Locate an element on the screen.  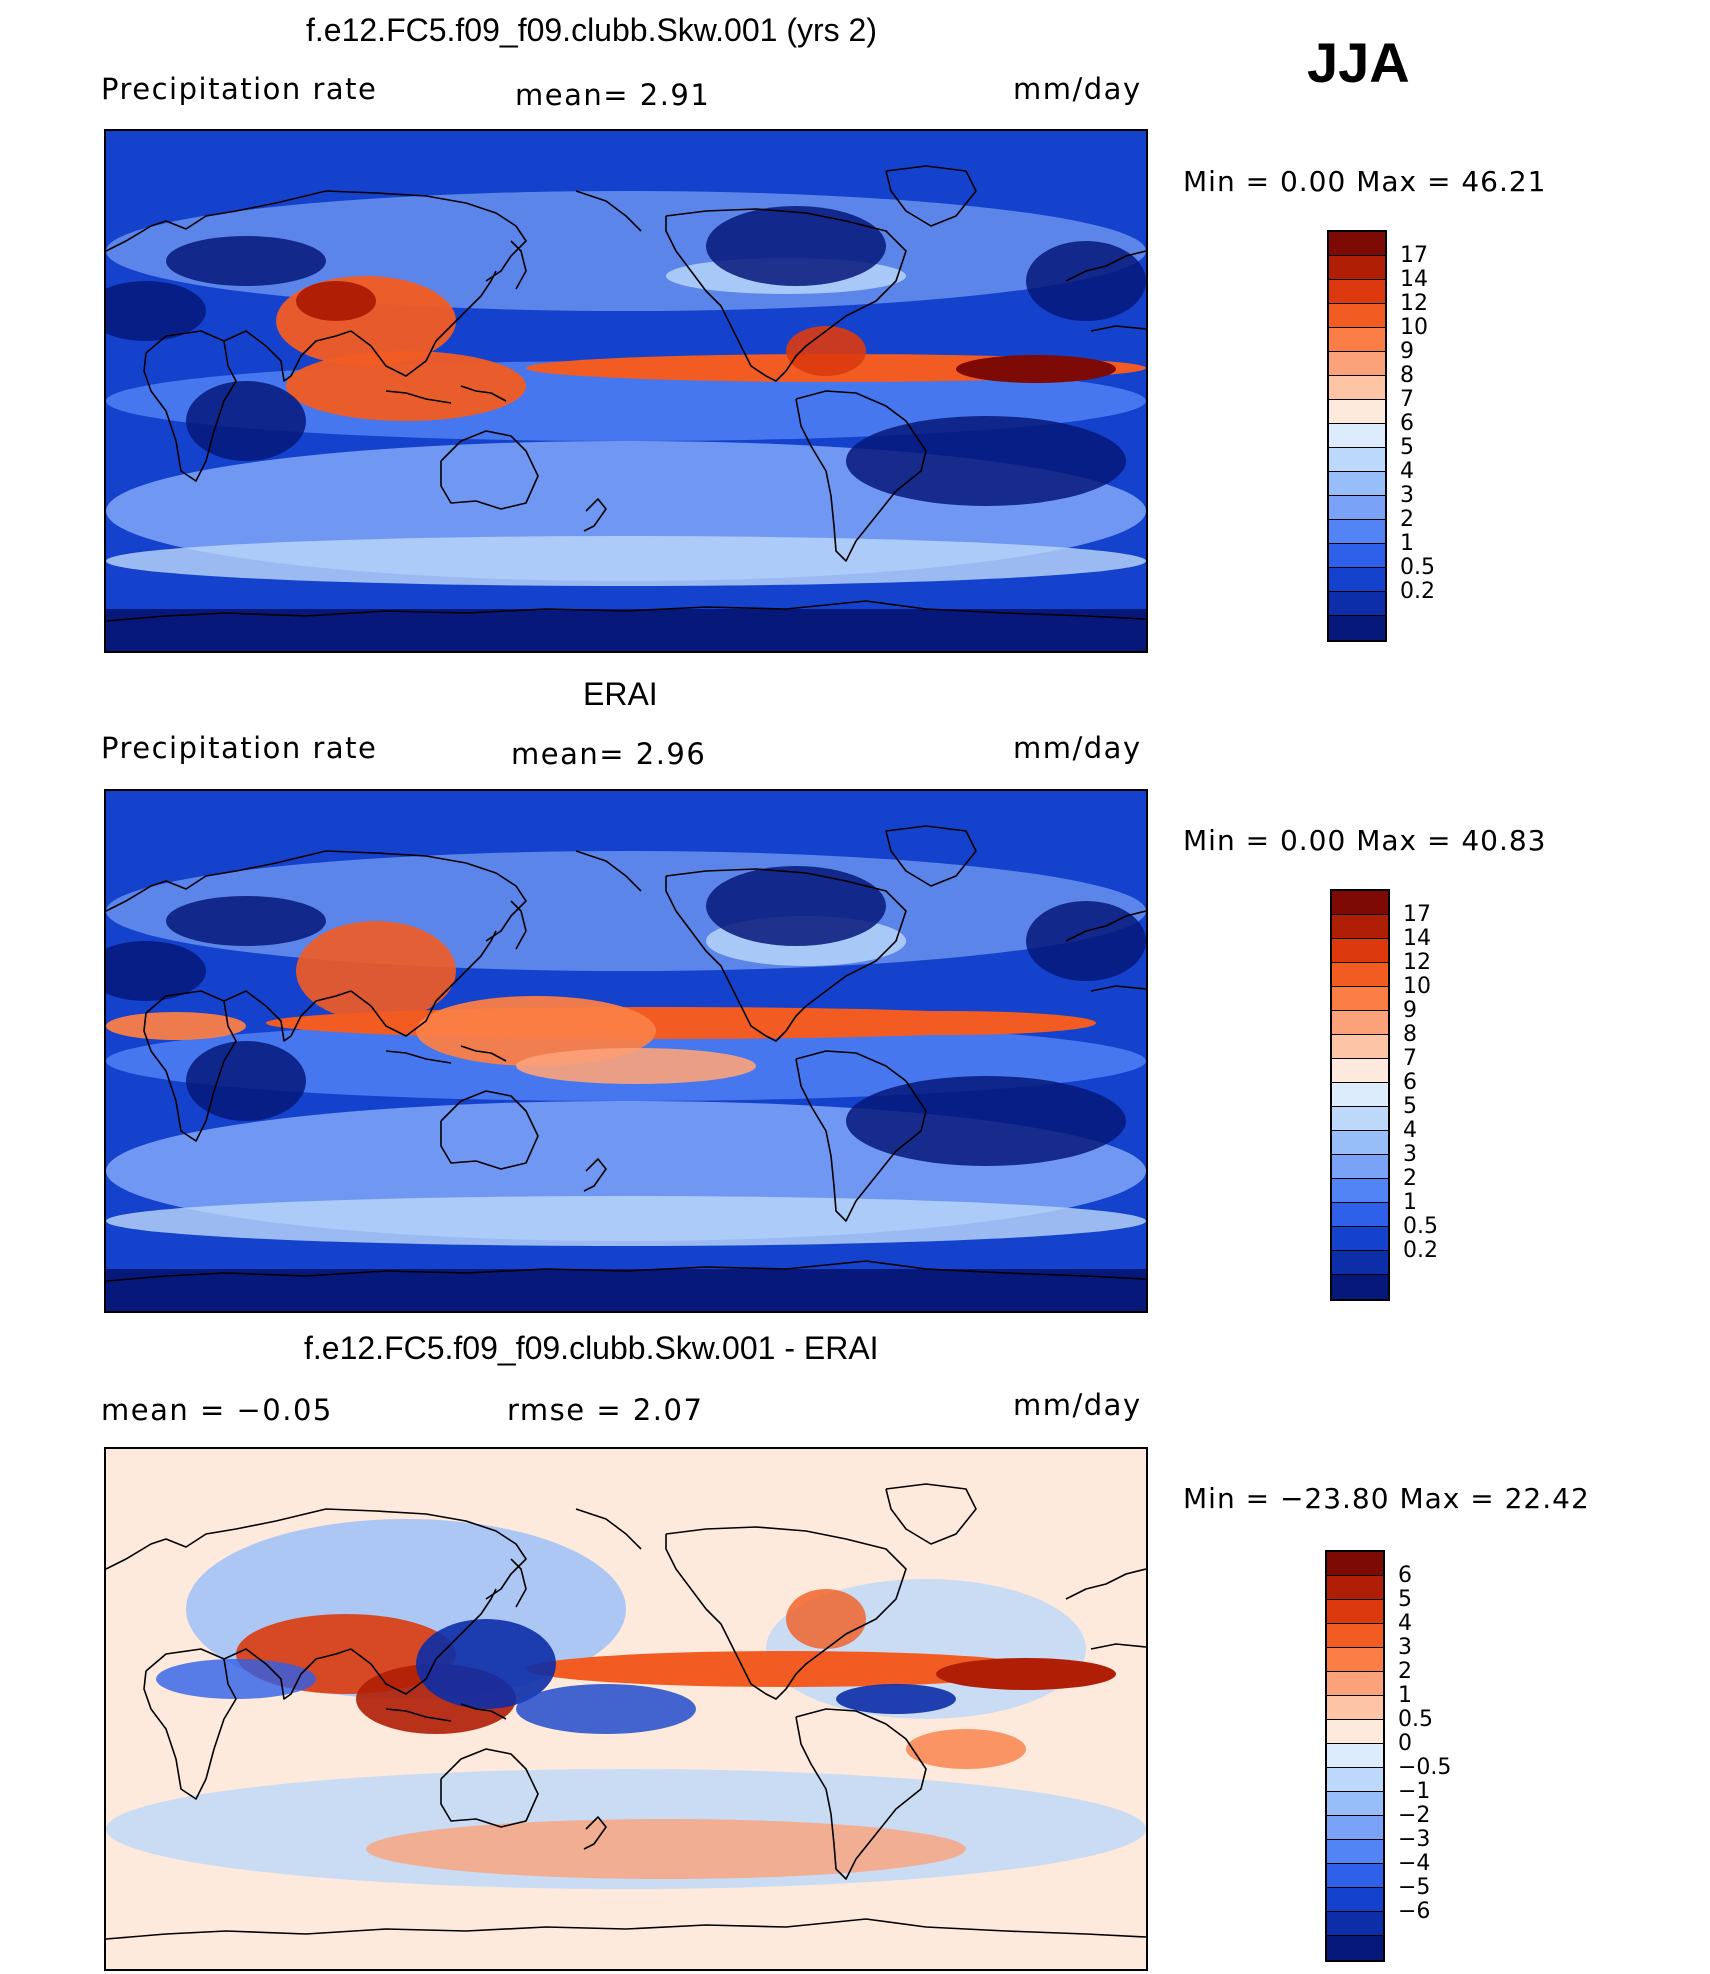
panel2-units-label: mm/day is located at coordinates (1077, 748).